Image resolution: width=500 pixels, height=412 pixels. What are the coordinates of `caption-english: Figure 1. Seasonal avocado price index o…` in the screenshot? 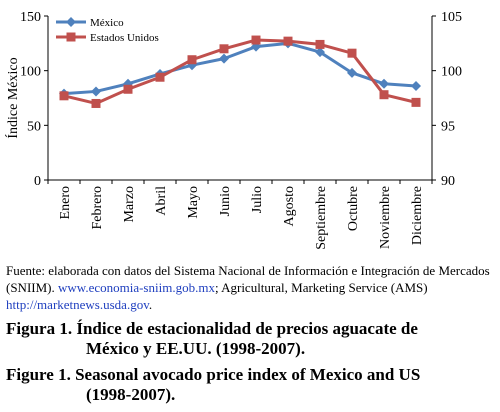 It's located at (250, 385).